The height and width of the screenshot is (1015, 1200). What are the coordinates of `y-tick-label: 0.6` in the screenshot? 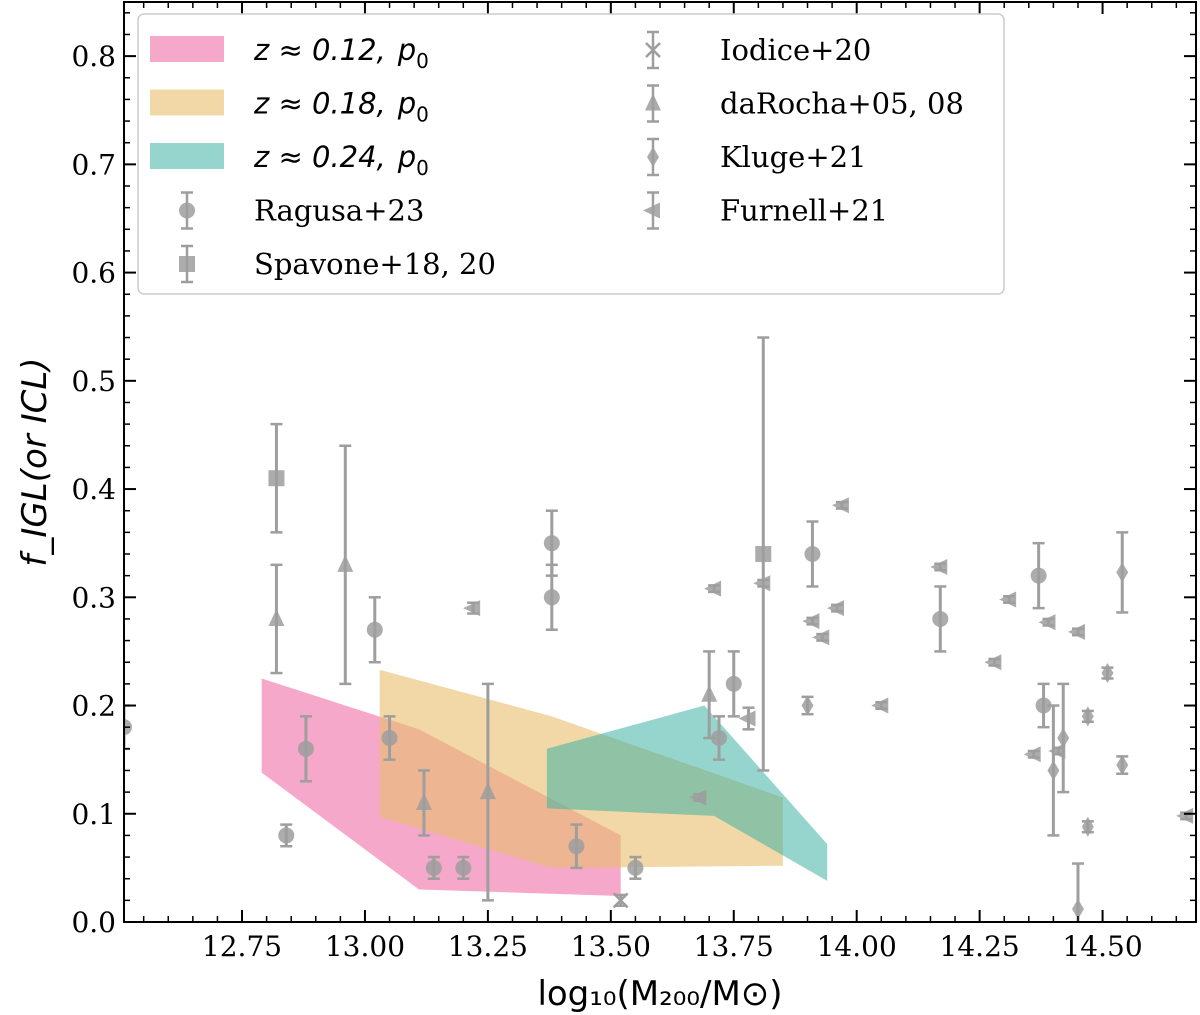 It's located at (93, 273).